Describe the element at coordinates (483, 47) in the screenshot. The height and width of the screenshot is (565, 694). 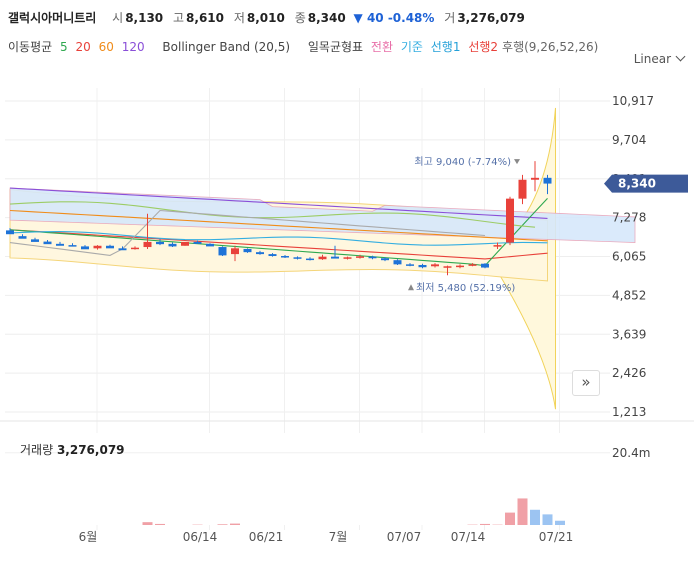
I see `ichimoku-span2-label: 선행2` at that location.